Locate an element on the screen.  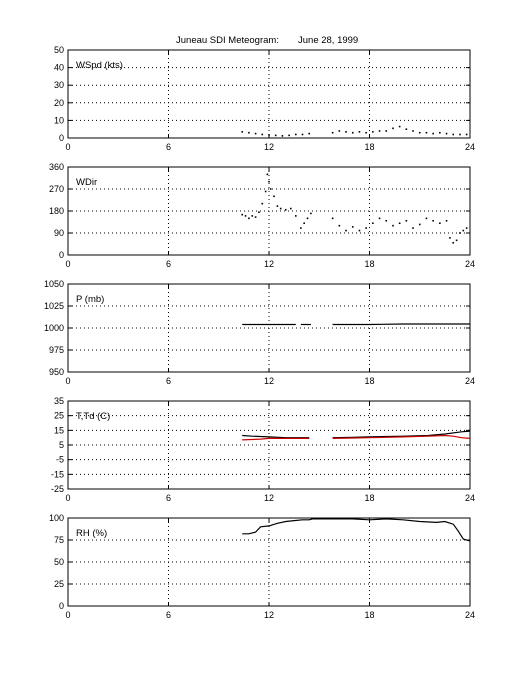
y-tick-label: 30 is located at coordinates (59, 85).